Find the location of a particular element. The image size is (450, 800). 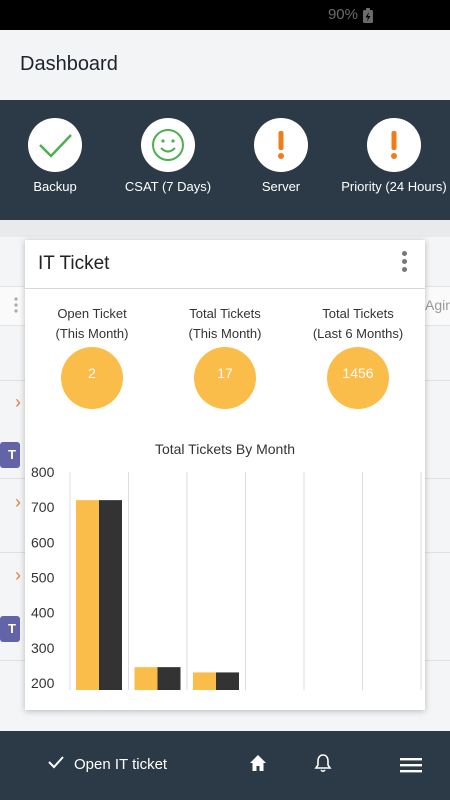

open-ticket-button: Open IT ticket is located at coordinates (107, 764).